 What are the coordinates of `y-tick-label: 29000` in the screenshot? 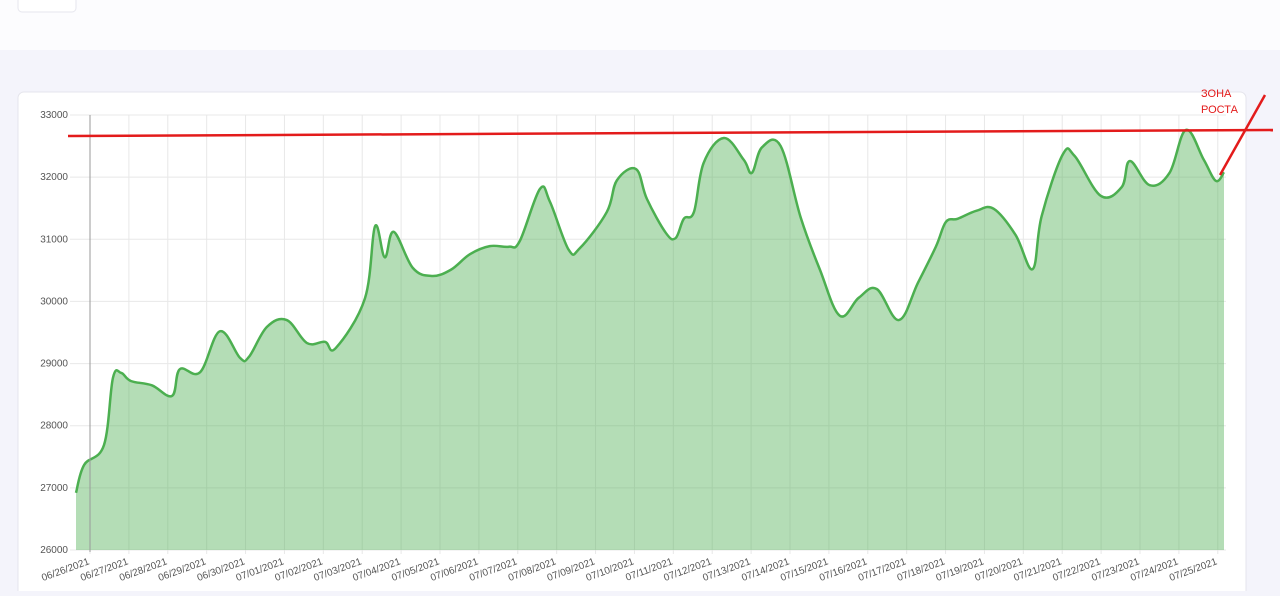 It's located at (54, 364).